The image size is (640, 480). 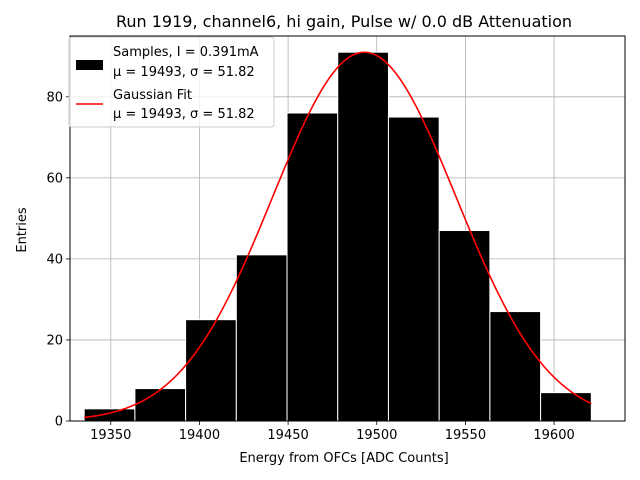 I want to click on x-tick-label: 19350, so click(x=110, y=435).